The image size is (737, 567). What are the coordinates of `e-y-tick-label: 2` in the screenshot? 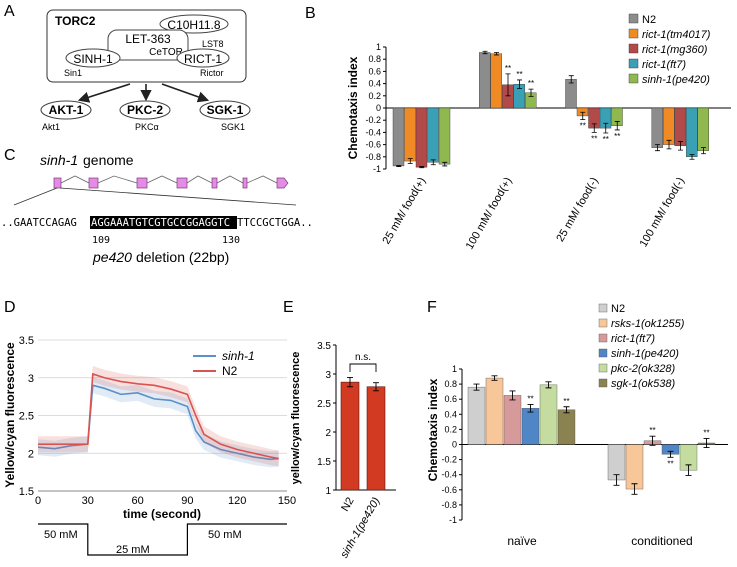 It's located at (328, 433).